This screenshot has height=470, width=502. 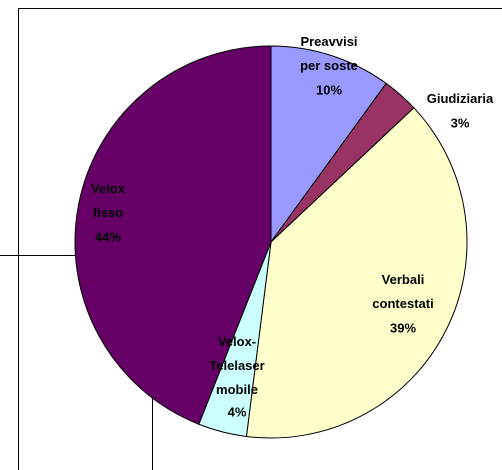 What do you see at coordinates (403, 327) in the screenshot?
I see `value-label: 39%` at bounding box center [403, 327].